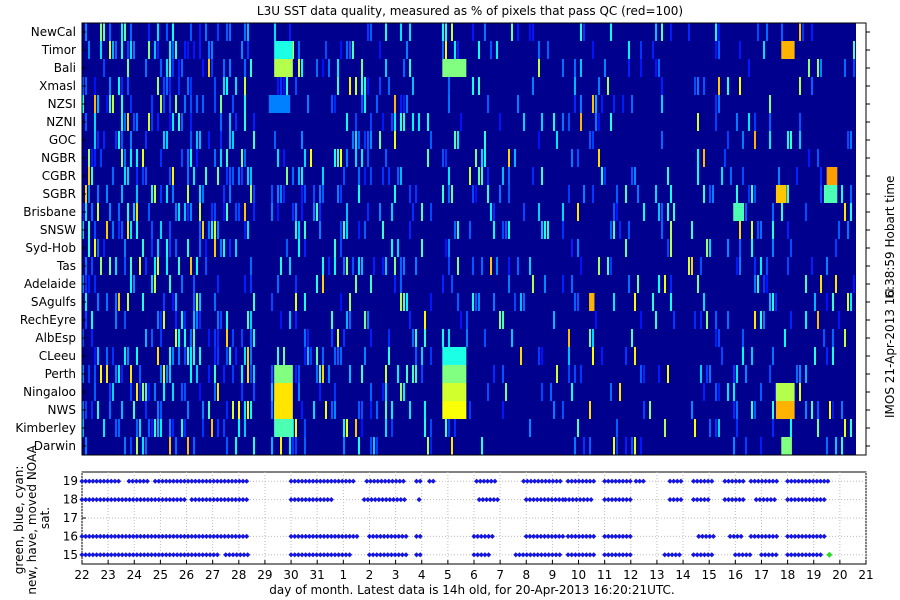  I want to click on heatmap-highlight-cell, so click(781, 194).